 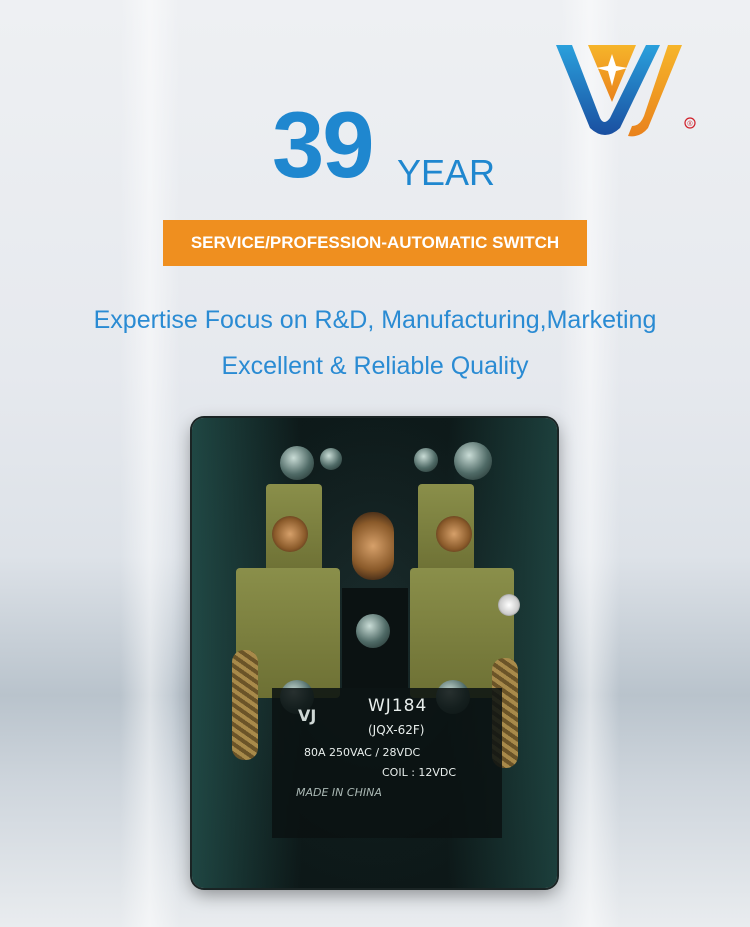 What do you see at coordinates (245, 705) in the screenshot?
I see `copper-braid` at bounding box center [245, 705].